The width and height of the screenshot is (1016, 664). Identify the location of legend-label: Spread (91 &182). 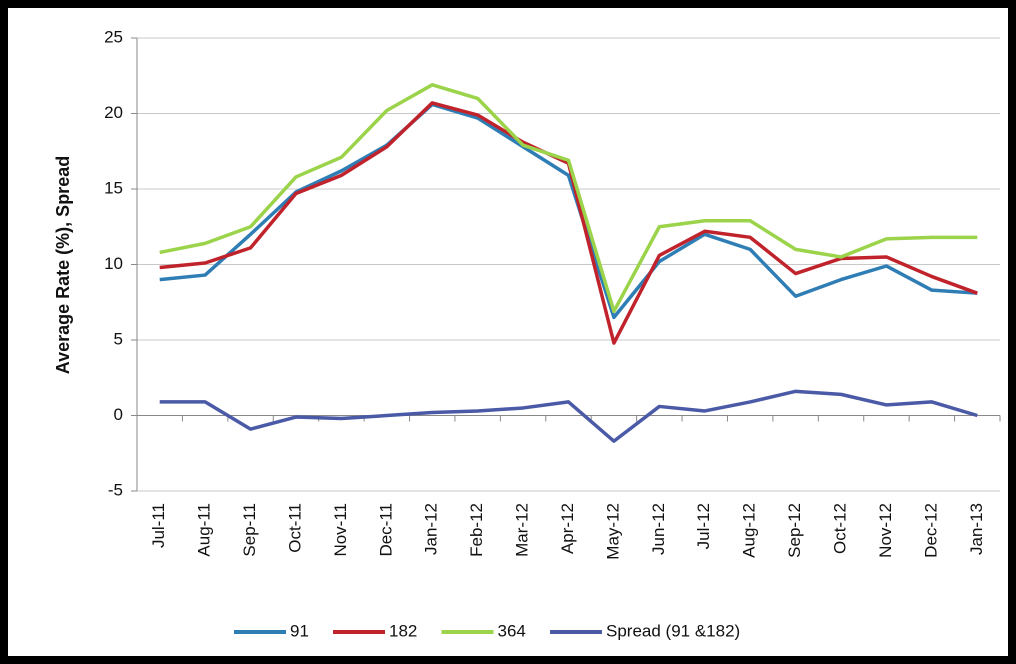
(673, 630).